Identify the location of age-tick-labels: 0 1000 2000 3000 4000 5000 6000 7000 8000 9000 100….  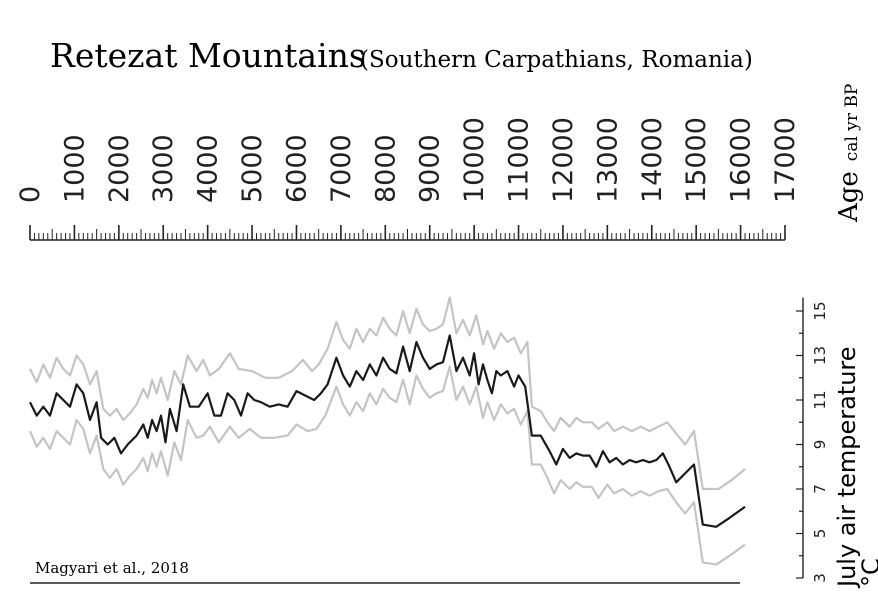
(408, 160).